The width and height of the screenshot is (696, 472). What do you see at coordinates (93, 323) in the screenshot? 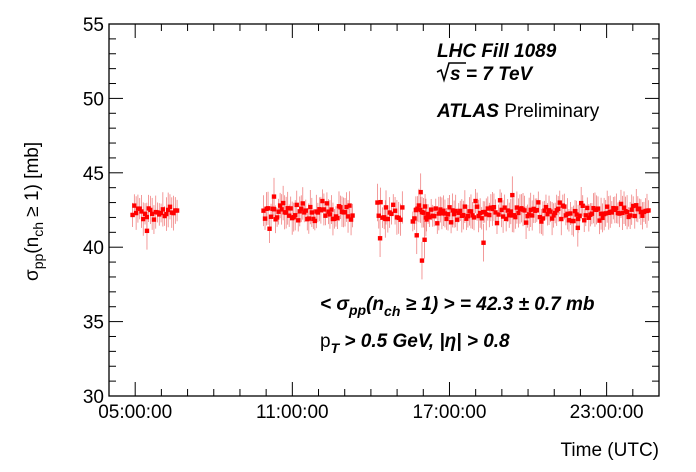
I see `y-tick-label: 35` at bounding box center [93, 323].